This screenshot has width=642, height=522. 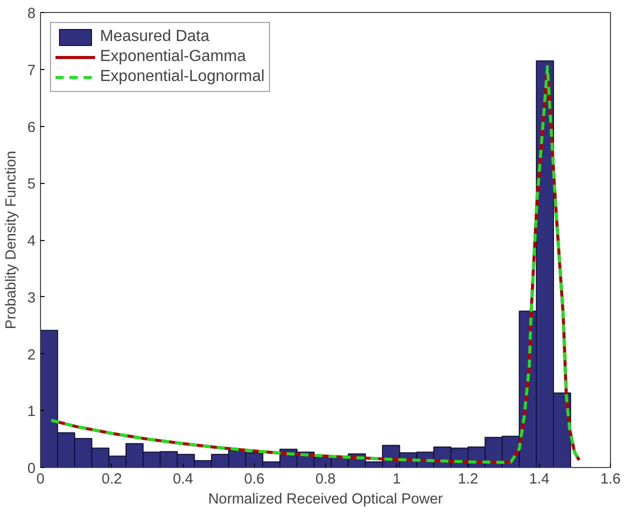 I want to click on y-tick-label: 8, so click(x=31, y=14).